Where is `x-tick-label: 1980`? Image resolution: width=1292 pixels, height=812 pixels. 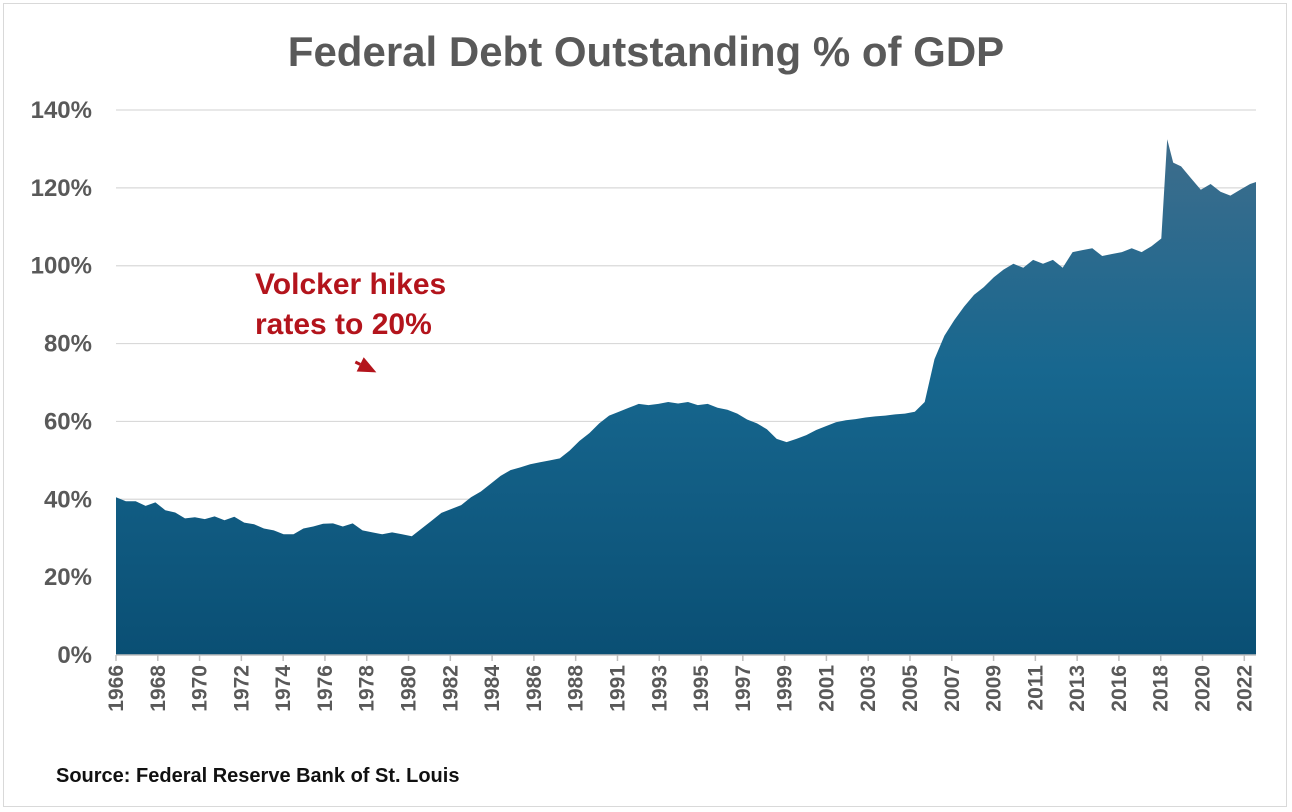 x-tick-label: 1980 is located at coordinates (409, 688).